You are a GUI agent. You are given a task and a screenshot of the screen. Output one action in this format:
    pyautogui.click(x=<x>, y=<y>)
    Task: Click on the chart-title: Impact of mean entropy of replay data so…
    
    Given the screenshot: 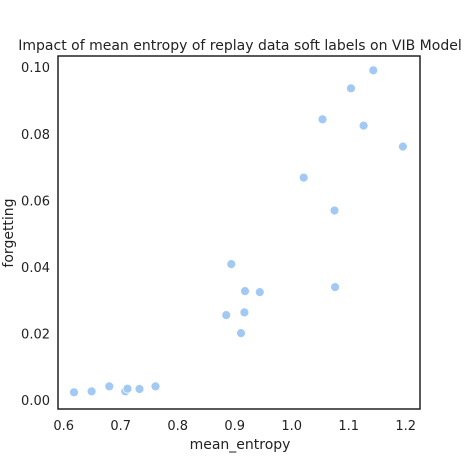 What is the action you would take?
    pyautogui.click(x=239, y=46)
    